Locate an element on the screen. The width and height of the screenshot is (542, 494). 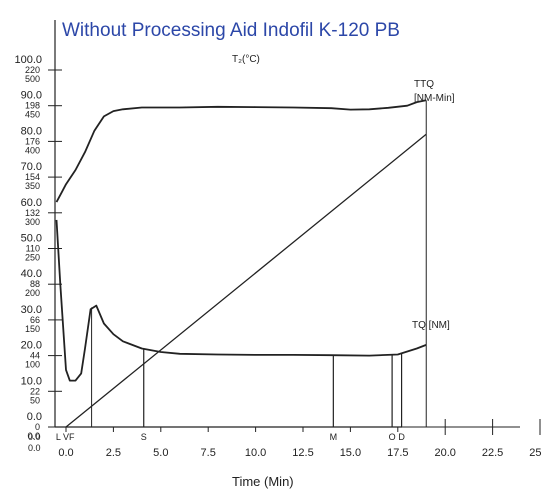
x-tick-label: 22.5 is located at coordinates (492, 453).